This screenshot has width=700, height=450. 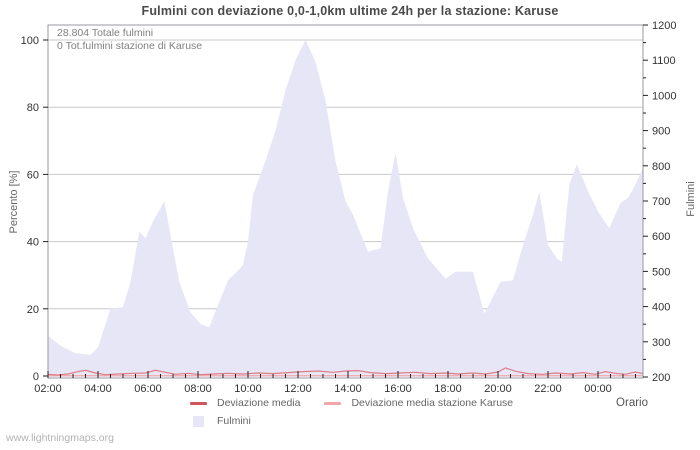 I want to click on x-tick-label: 04:00, so click(x=98, y=389).